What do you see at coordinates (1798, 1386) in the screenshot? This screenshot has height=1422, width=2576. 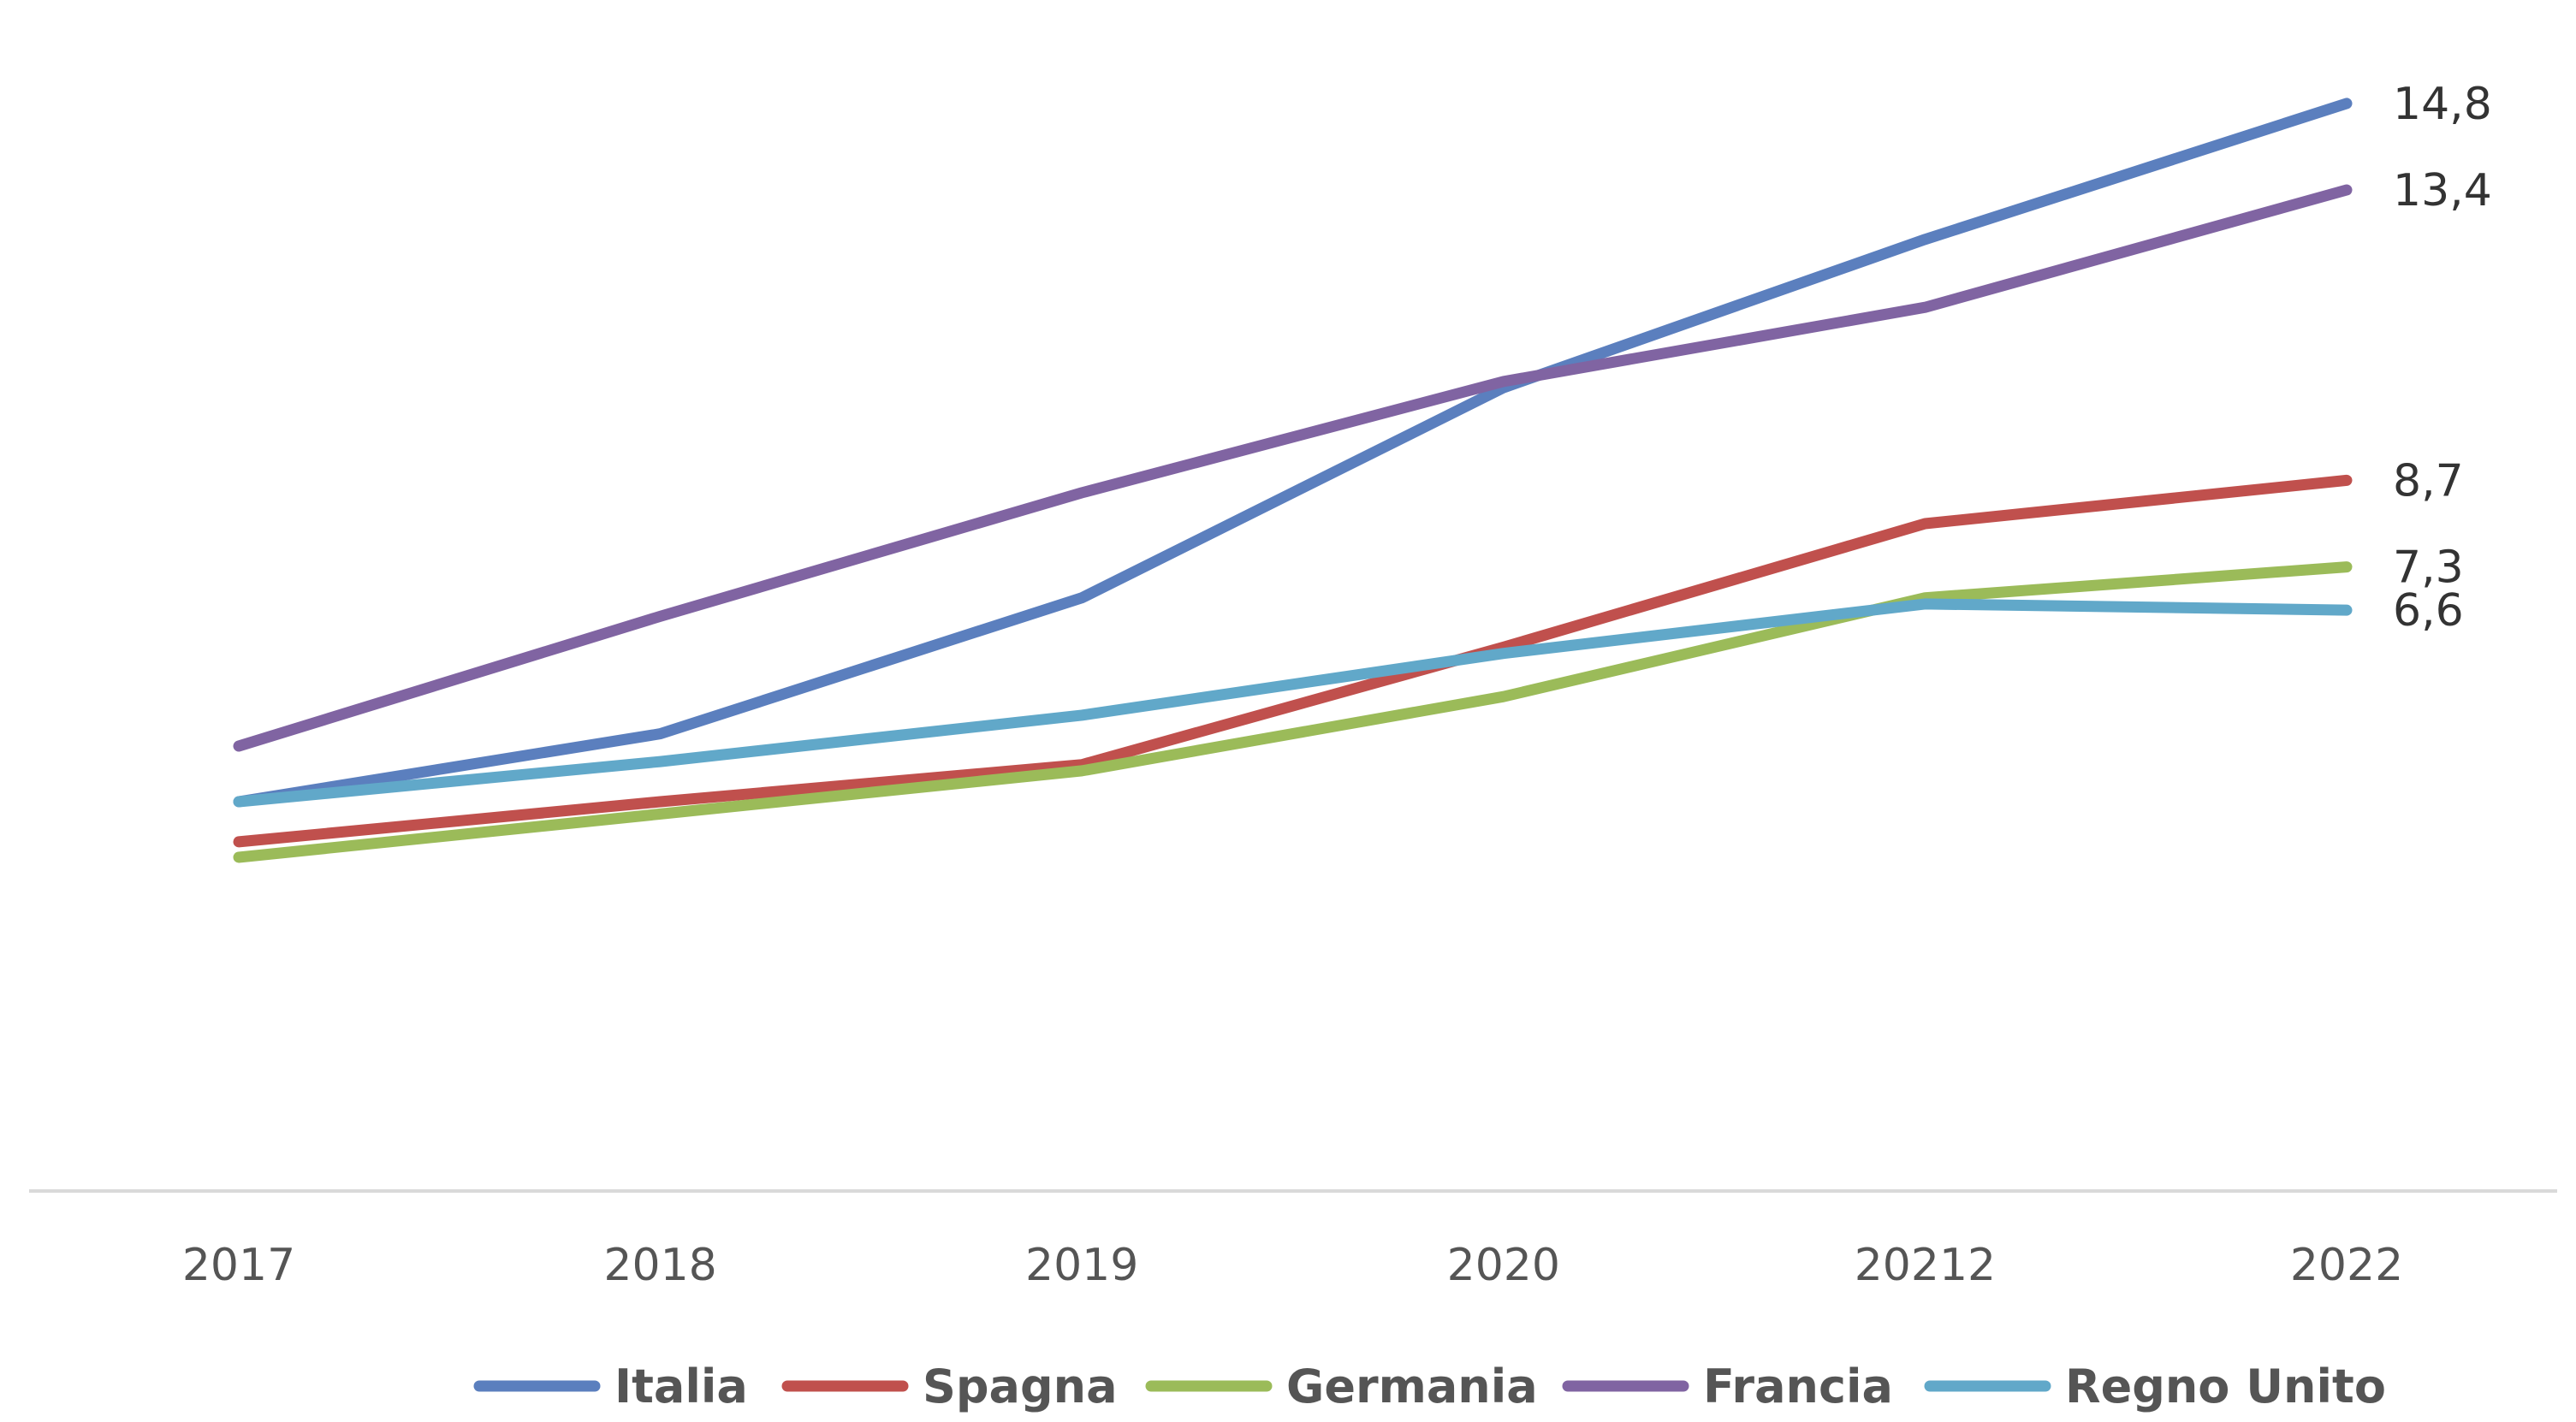 I see `legend-label-francia: Francia` at bounding box center [1798, 1386].